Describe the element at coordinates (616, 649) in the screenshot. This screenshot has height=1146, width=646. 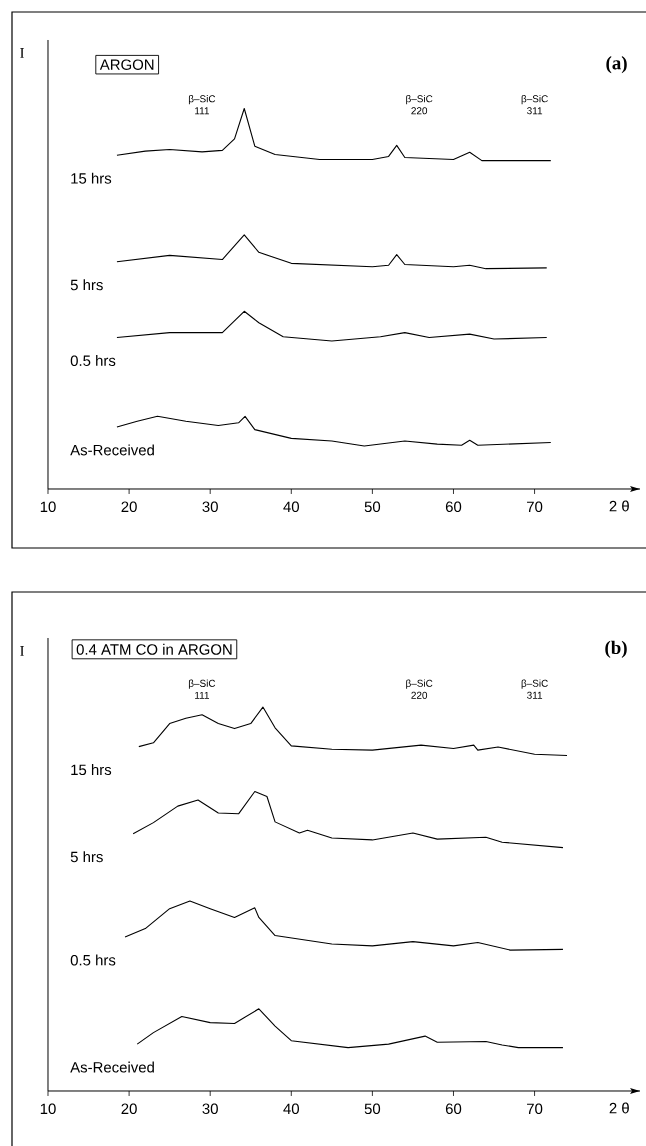
I see `text: (b)` at that location.